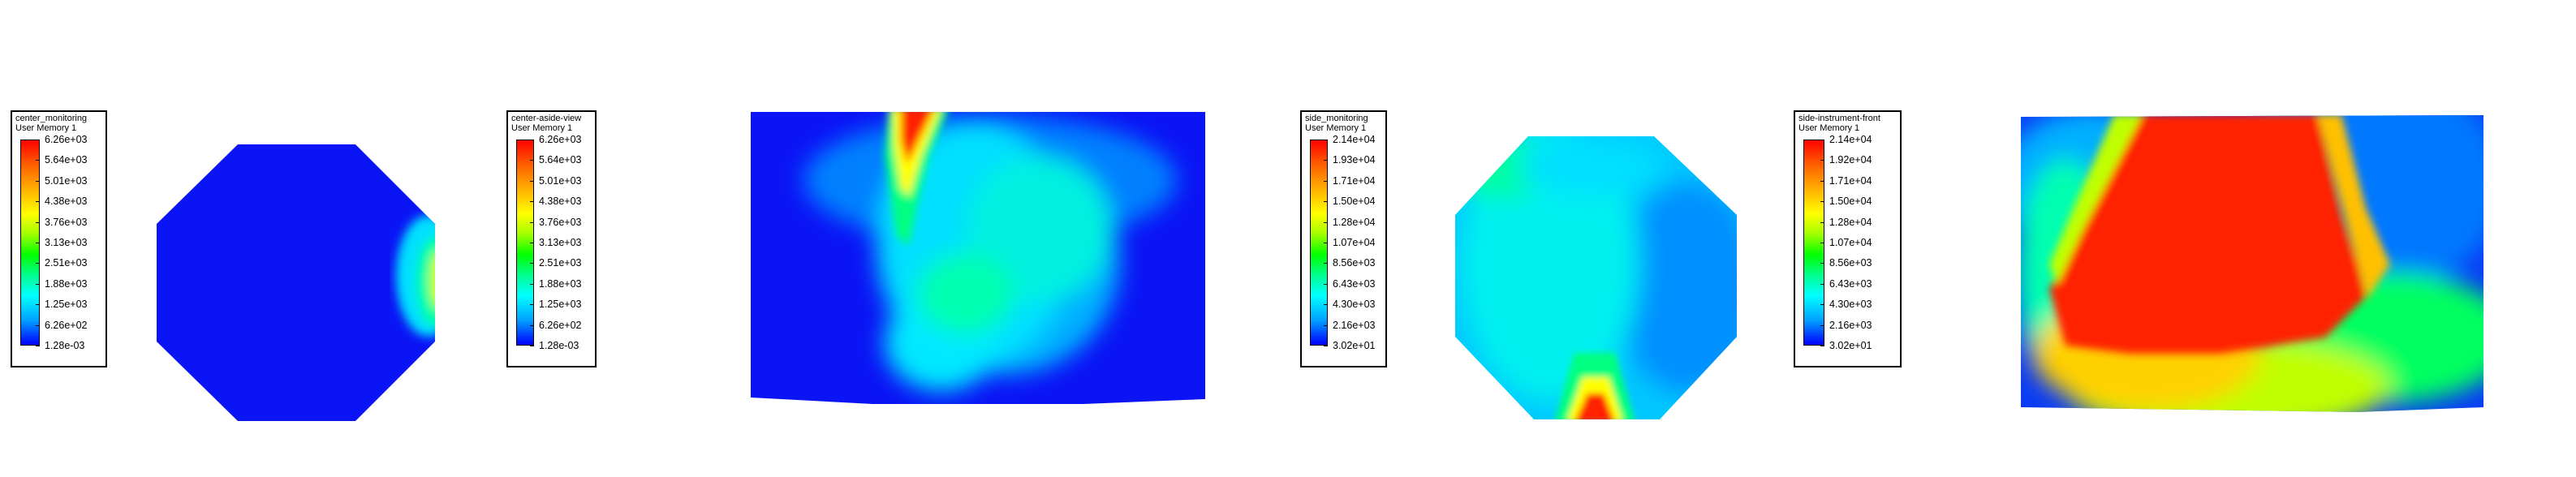  I want to click on legend-title: side-instrument-front, so click(1839, 118).